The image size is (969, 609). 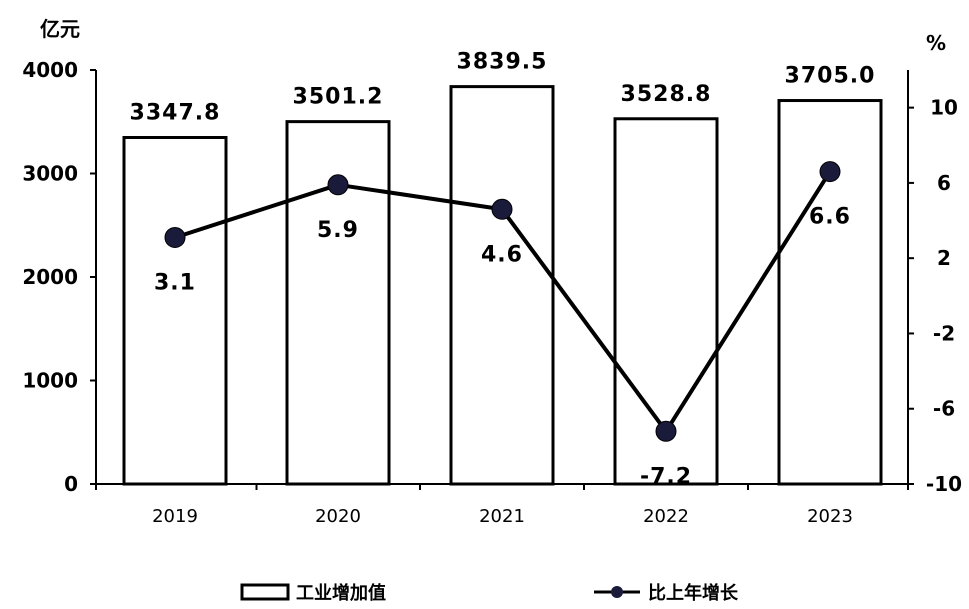 What do you see at coordinates (944, 258) in the screenshot?
I see `right-y-tick-label: 2` at bounding box center [944, 258].